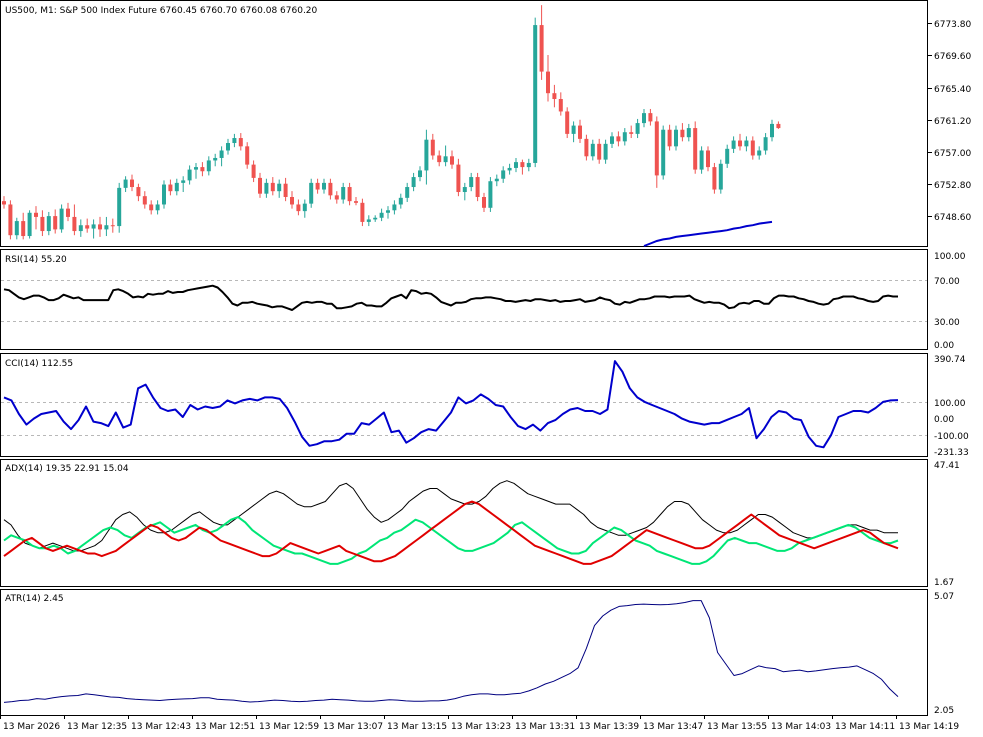  What do you see at coordinates (951, 406) in the screenshot?
I see `cci-axis: 390.74 100.00 0.00 -100.00 -231.33` at bounding box center [951, 406].